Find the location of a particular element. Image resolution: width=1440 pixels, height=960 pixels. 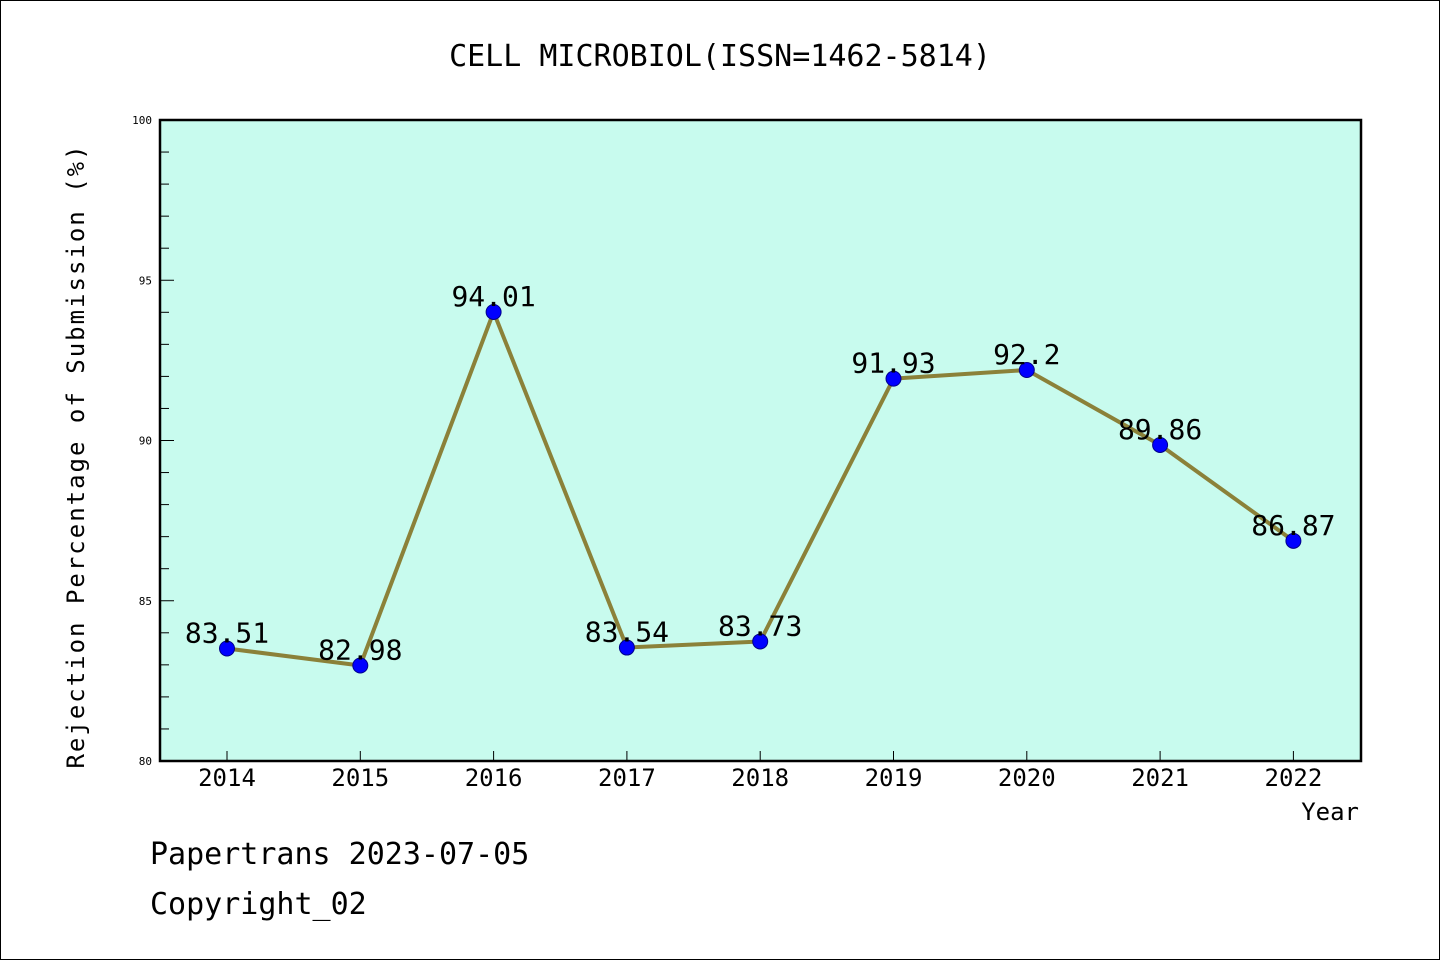

x-tick-label: 2021 is located at coordinates (1160, 778).